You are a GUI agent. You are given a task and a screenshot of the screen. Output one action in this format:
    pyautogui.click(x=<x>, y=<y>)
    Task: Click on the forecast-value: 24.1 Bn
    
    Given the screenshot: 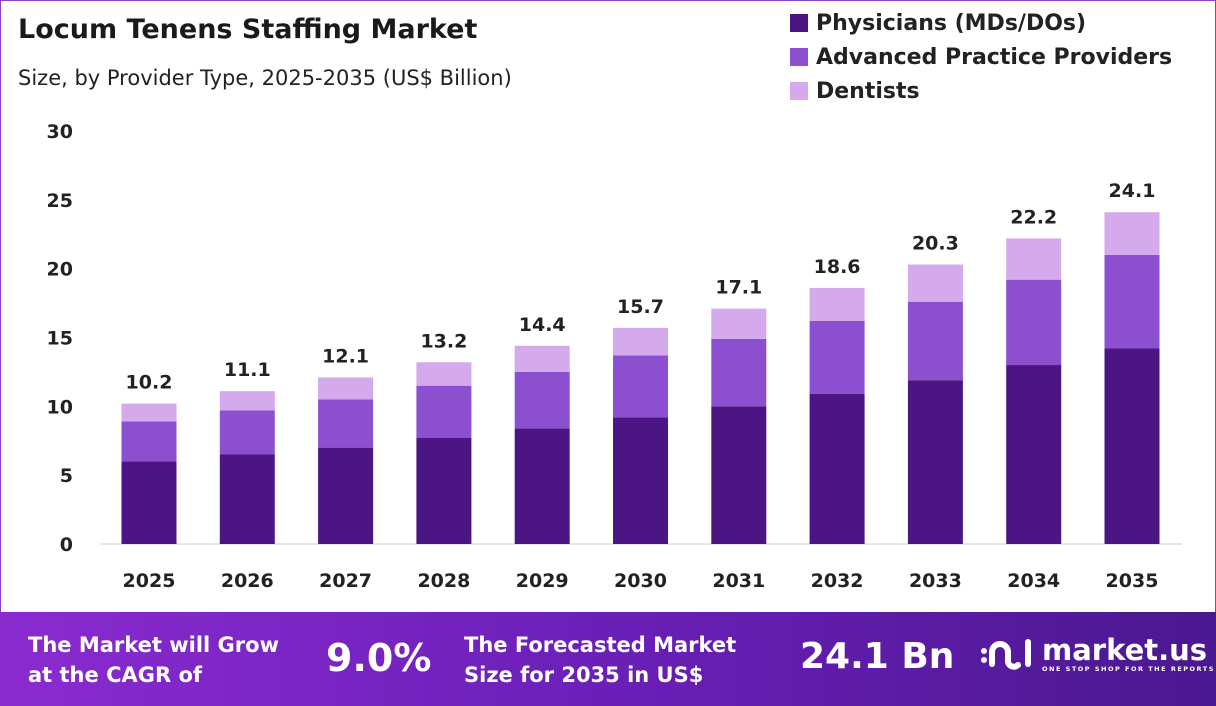 What is the action you would take?
    pyautogui.click(x=877, y=656)
    